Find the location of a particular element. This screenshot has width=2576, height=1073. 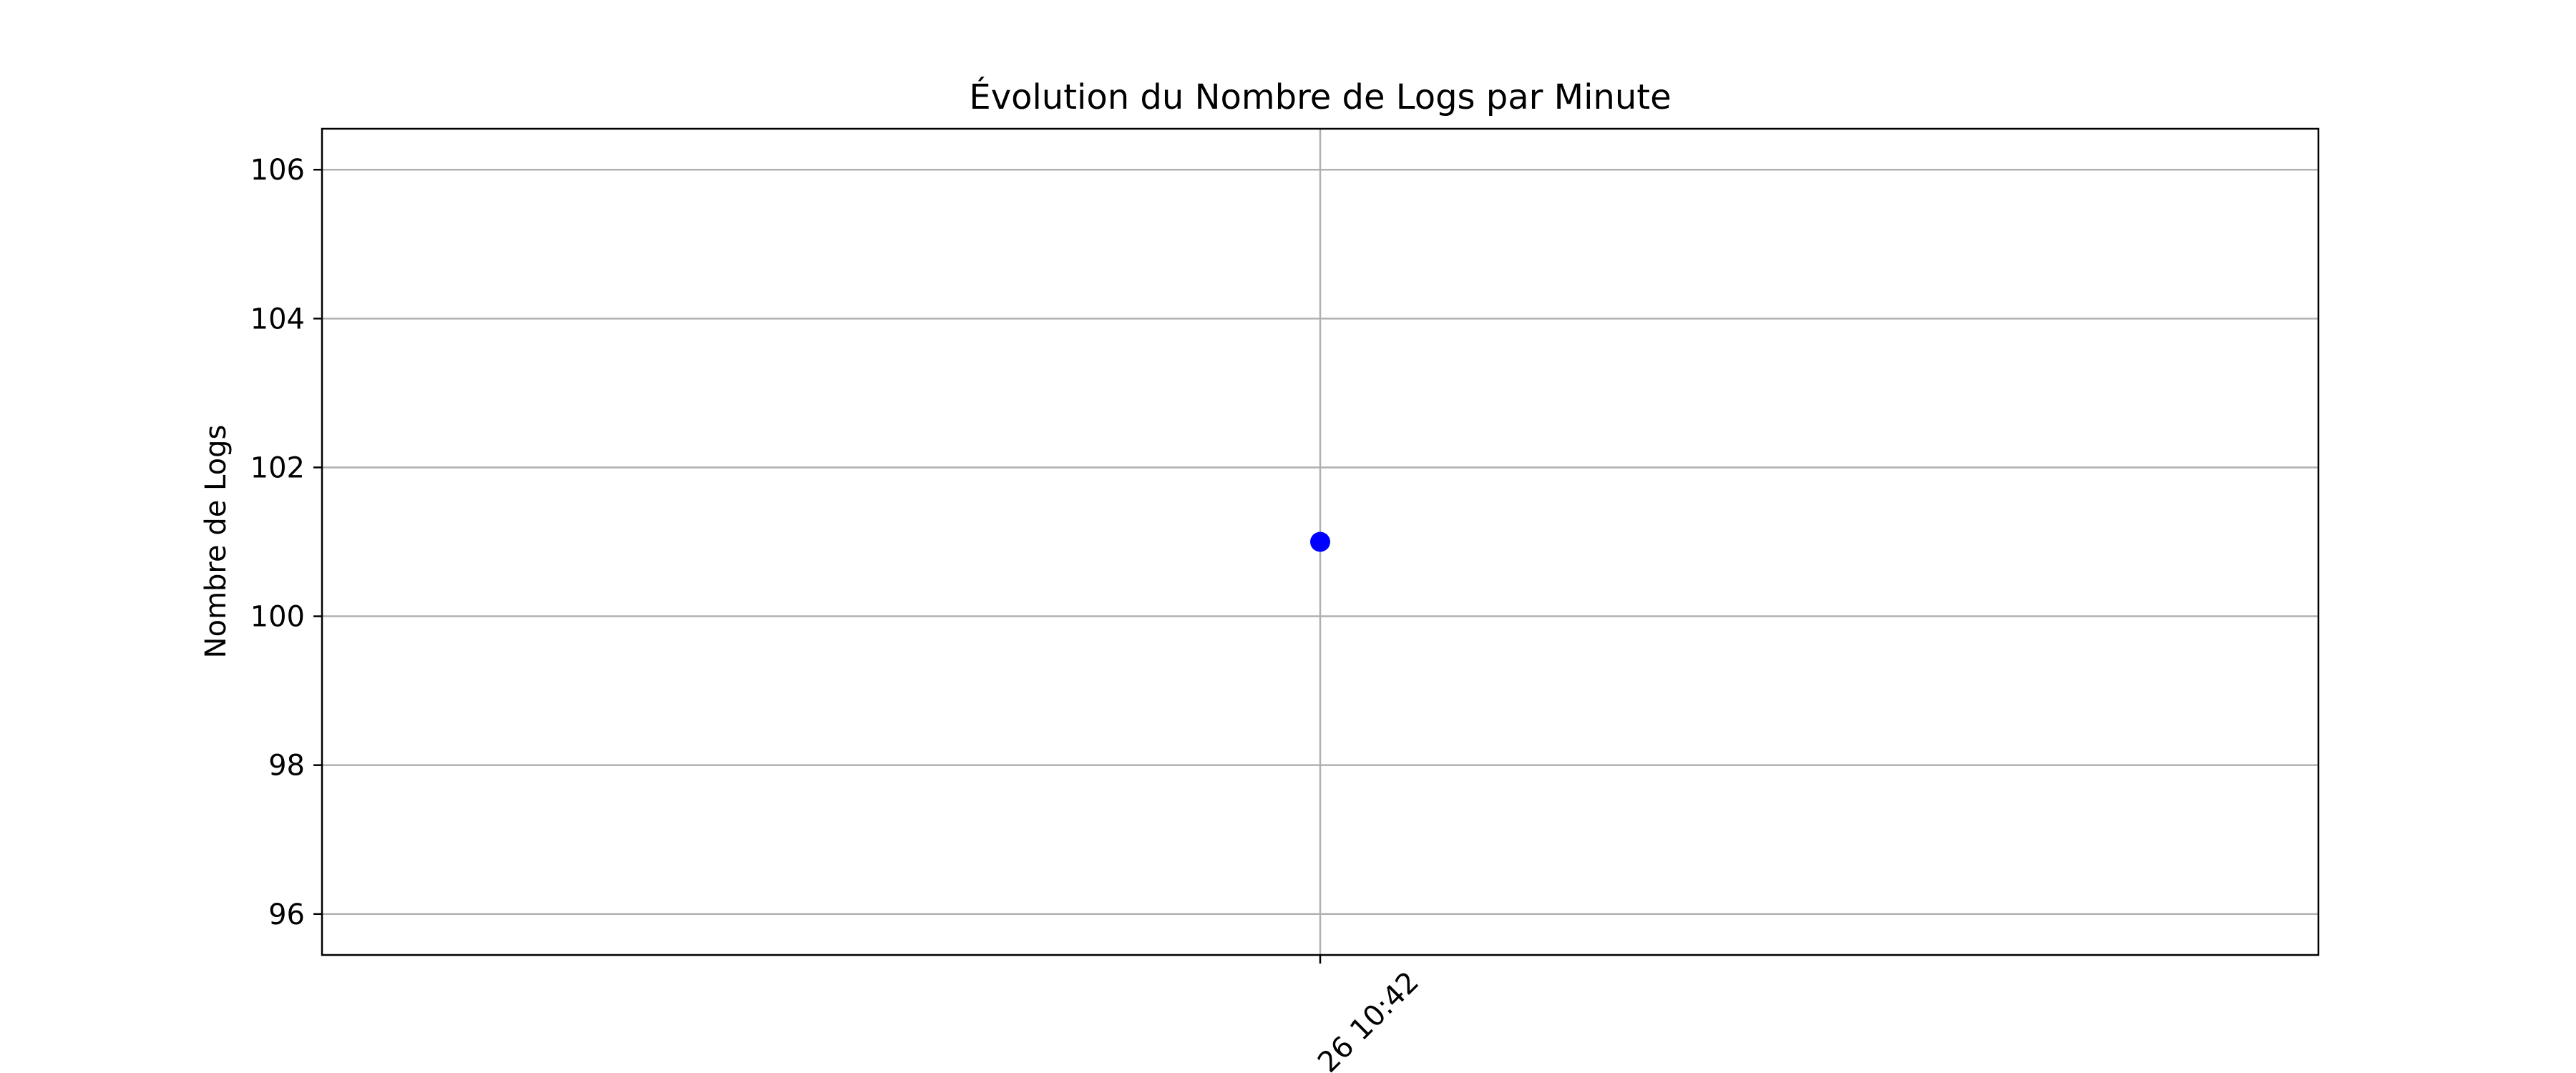

y-axis-ticks: 96 98 100 102 104 106 is located at coordinates (286, 542).